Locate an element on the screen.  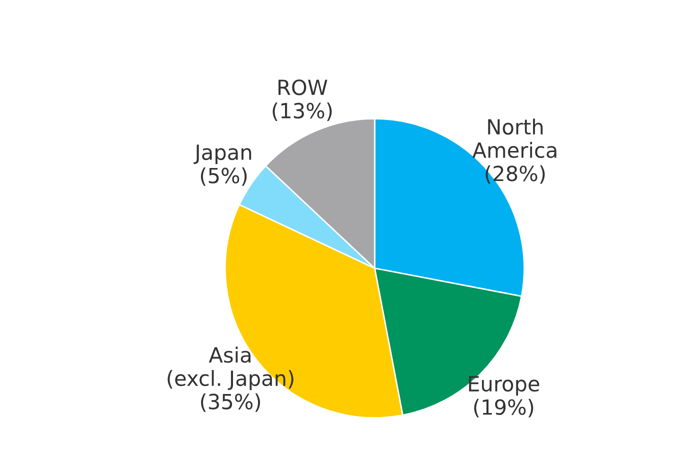
slice-label: ROW is located at coordinates (303, 87).